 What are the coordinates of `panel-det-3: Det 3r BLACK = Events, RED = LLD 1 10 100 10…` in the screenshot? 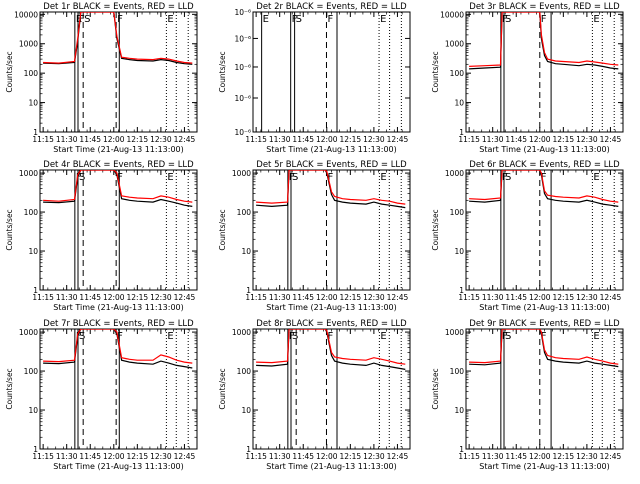 It's located at (527, 78).